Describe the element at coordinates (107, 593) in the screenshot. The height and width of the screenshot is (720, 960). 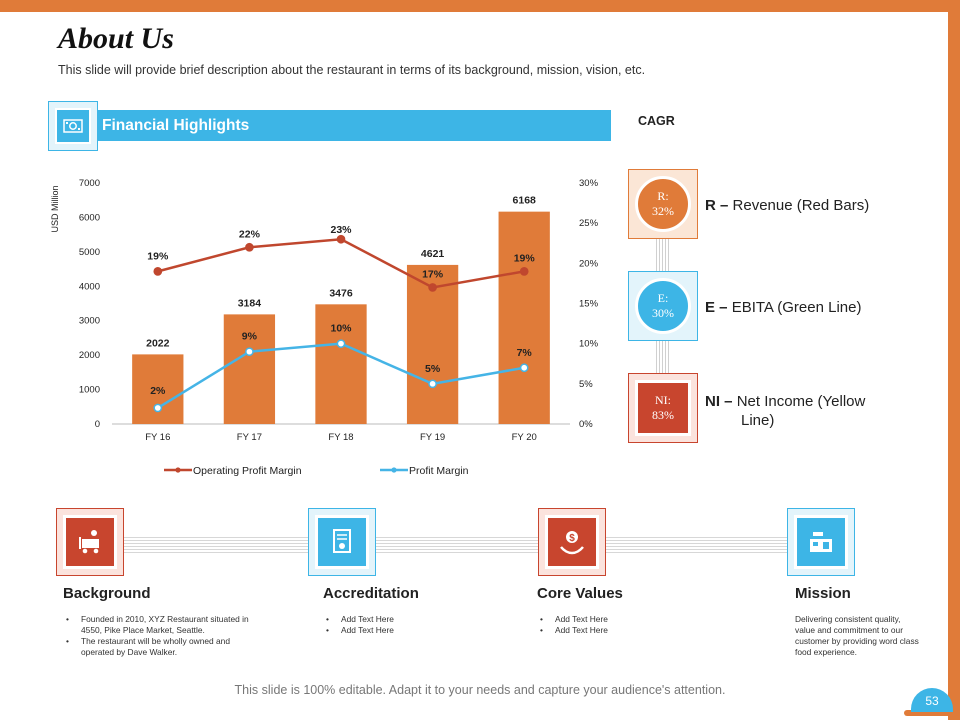
I see `background-title: Background` at that location.